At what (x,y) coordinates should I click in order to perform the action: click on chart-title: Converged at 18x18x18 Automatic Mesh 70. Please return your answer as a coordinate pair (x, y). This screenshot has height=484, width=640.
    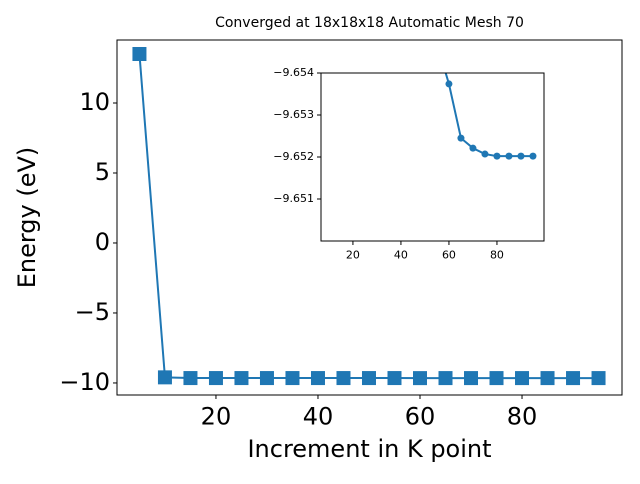
    Looking at the image, I should click on (369, 23).